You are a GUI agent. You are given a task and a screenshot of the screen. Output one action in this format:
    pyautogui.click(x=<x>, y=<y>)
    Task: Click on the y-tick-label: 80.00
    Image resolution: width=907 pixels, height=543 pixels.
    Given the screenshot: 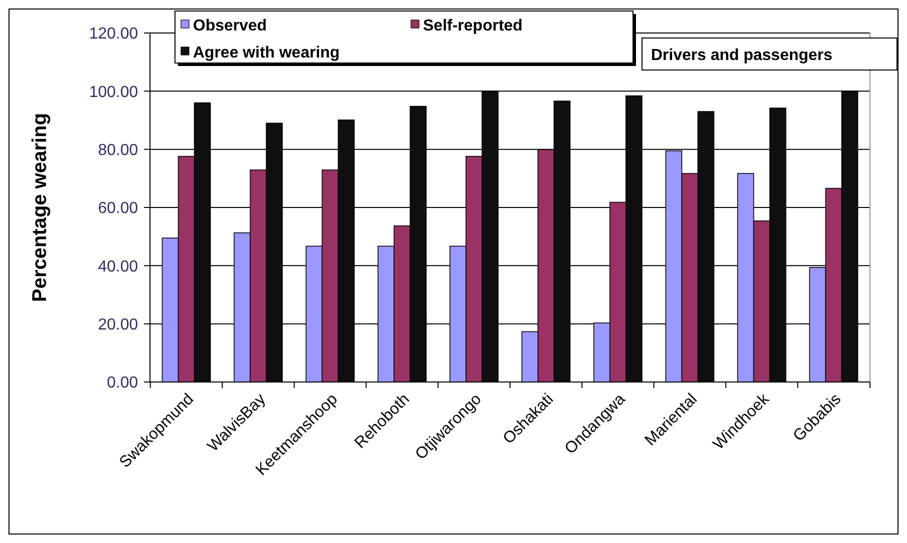 What is the action you would take?
    pyautogui.click(x=118, y=150)
    